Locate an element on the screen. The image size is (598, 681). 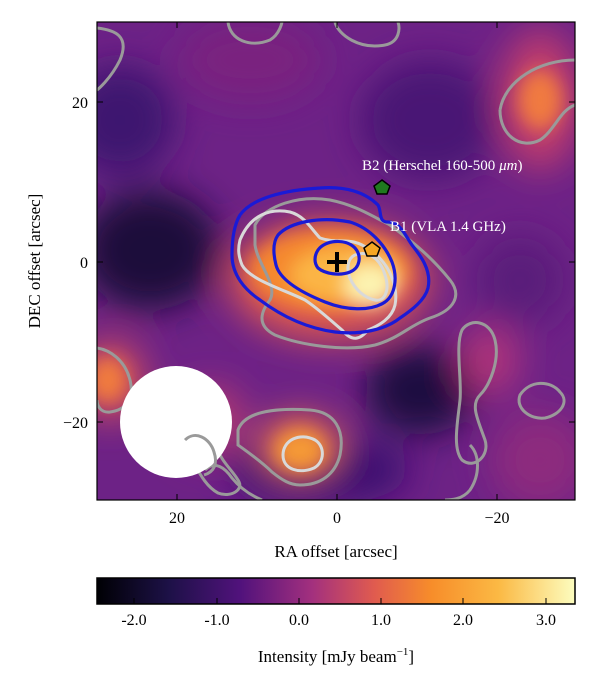
x-tick-label: 0 is located at coordinates (337, 518).